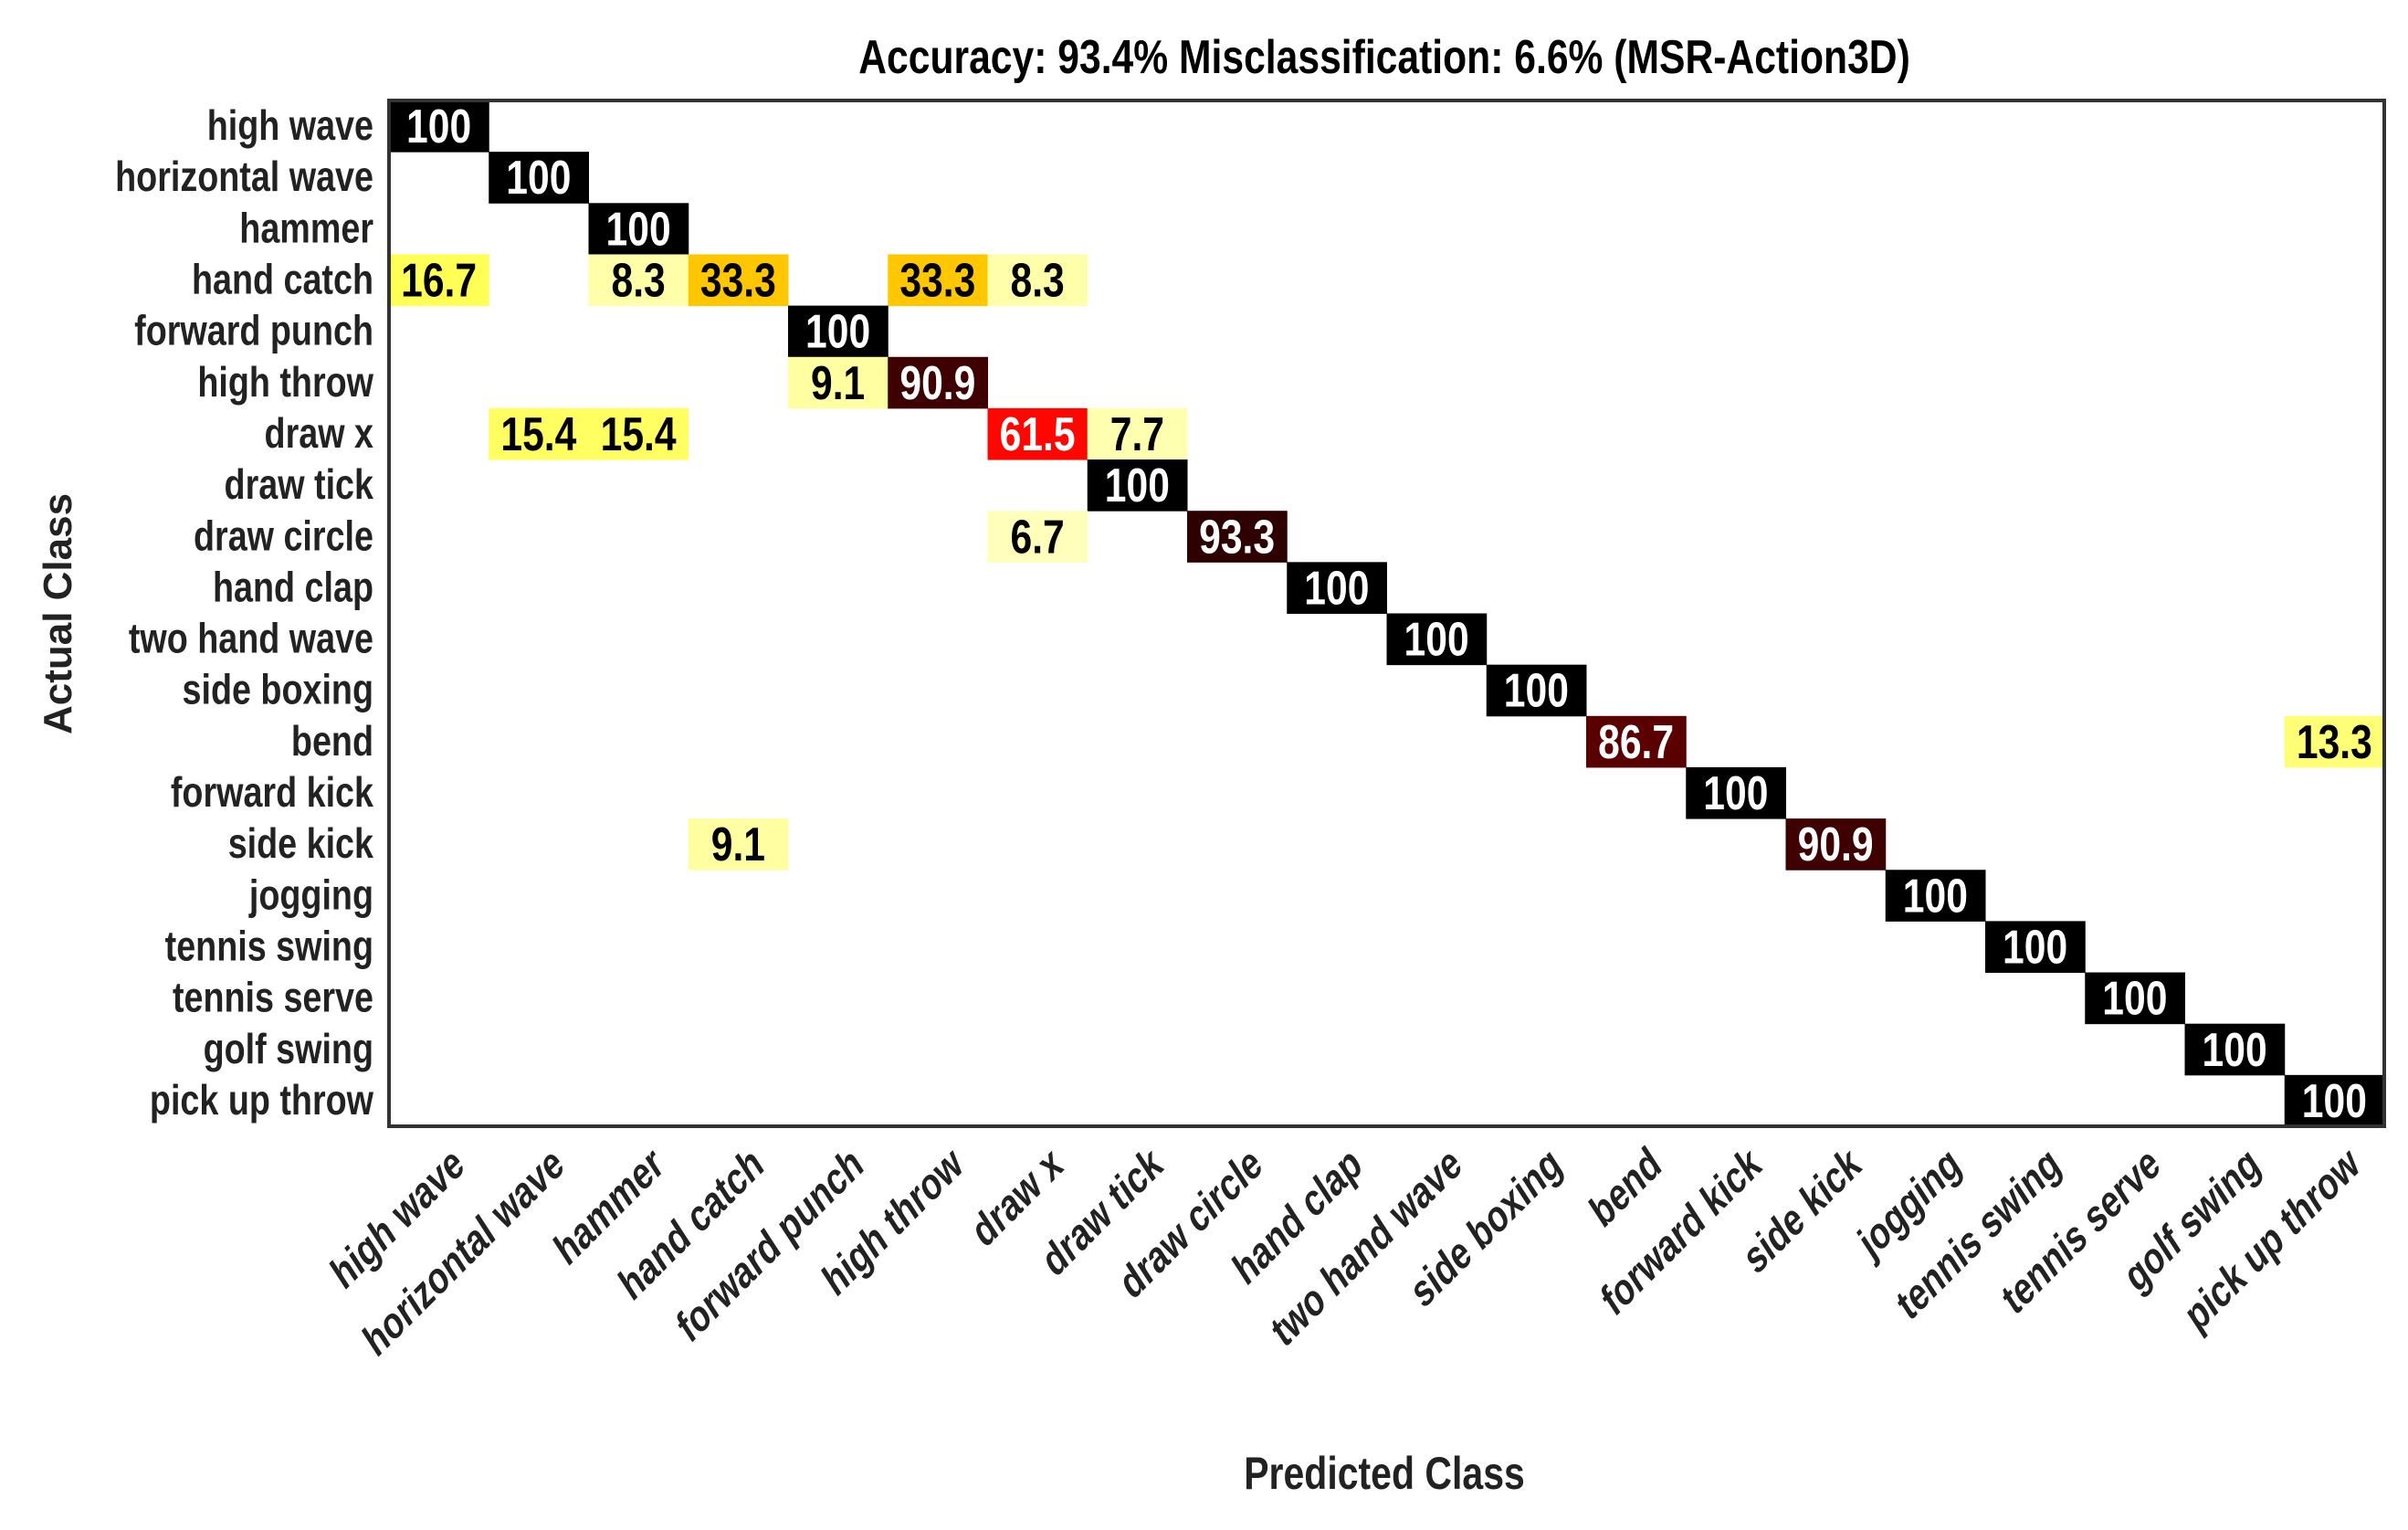 This screenshot has height=1530, width=2408. Describe the element at coordinates (58, 614) in the screenshot. I see `y-axis-label: Actual Class` at that location.